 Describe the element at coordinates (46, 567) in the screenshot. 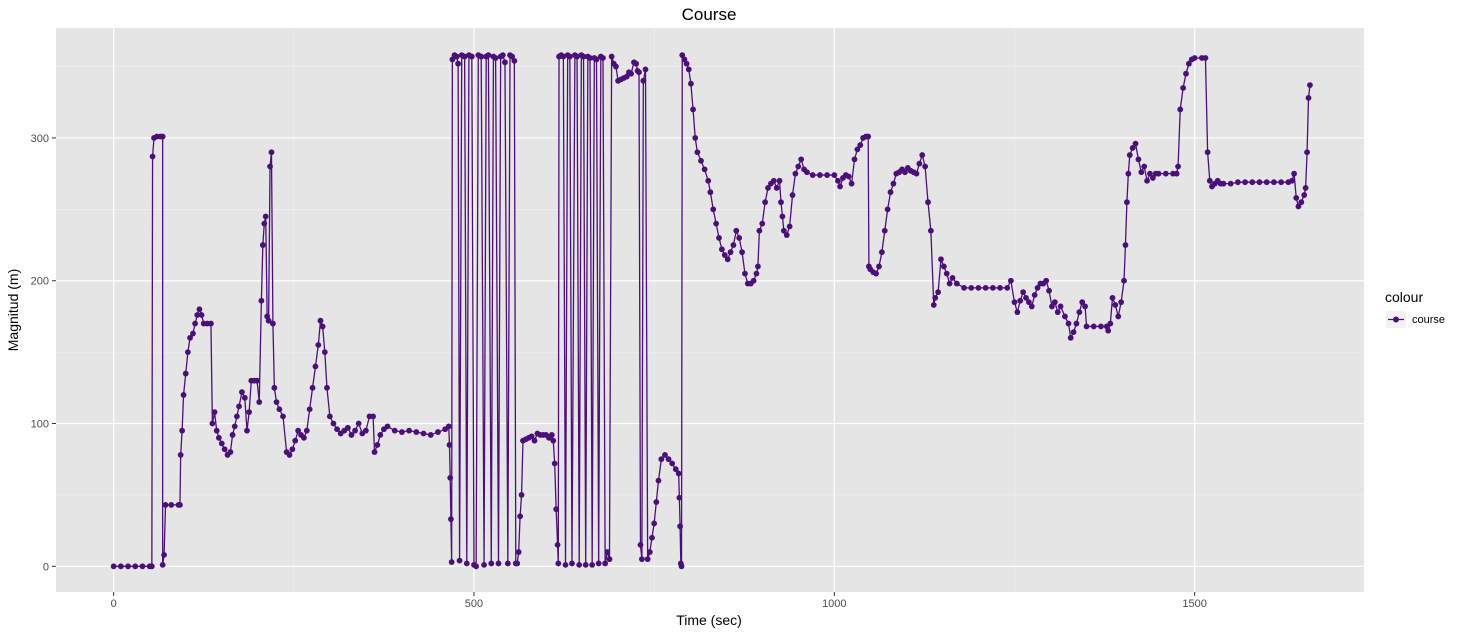

I see `y-tick-label: 0` at that location.